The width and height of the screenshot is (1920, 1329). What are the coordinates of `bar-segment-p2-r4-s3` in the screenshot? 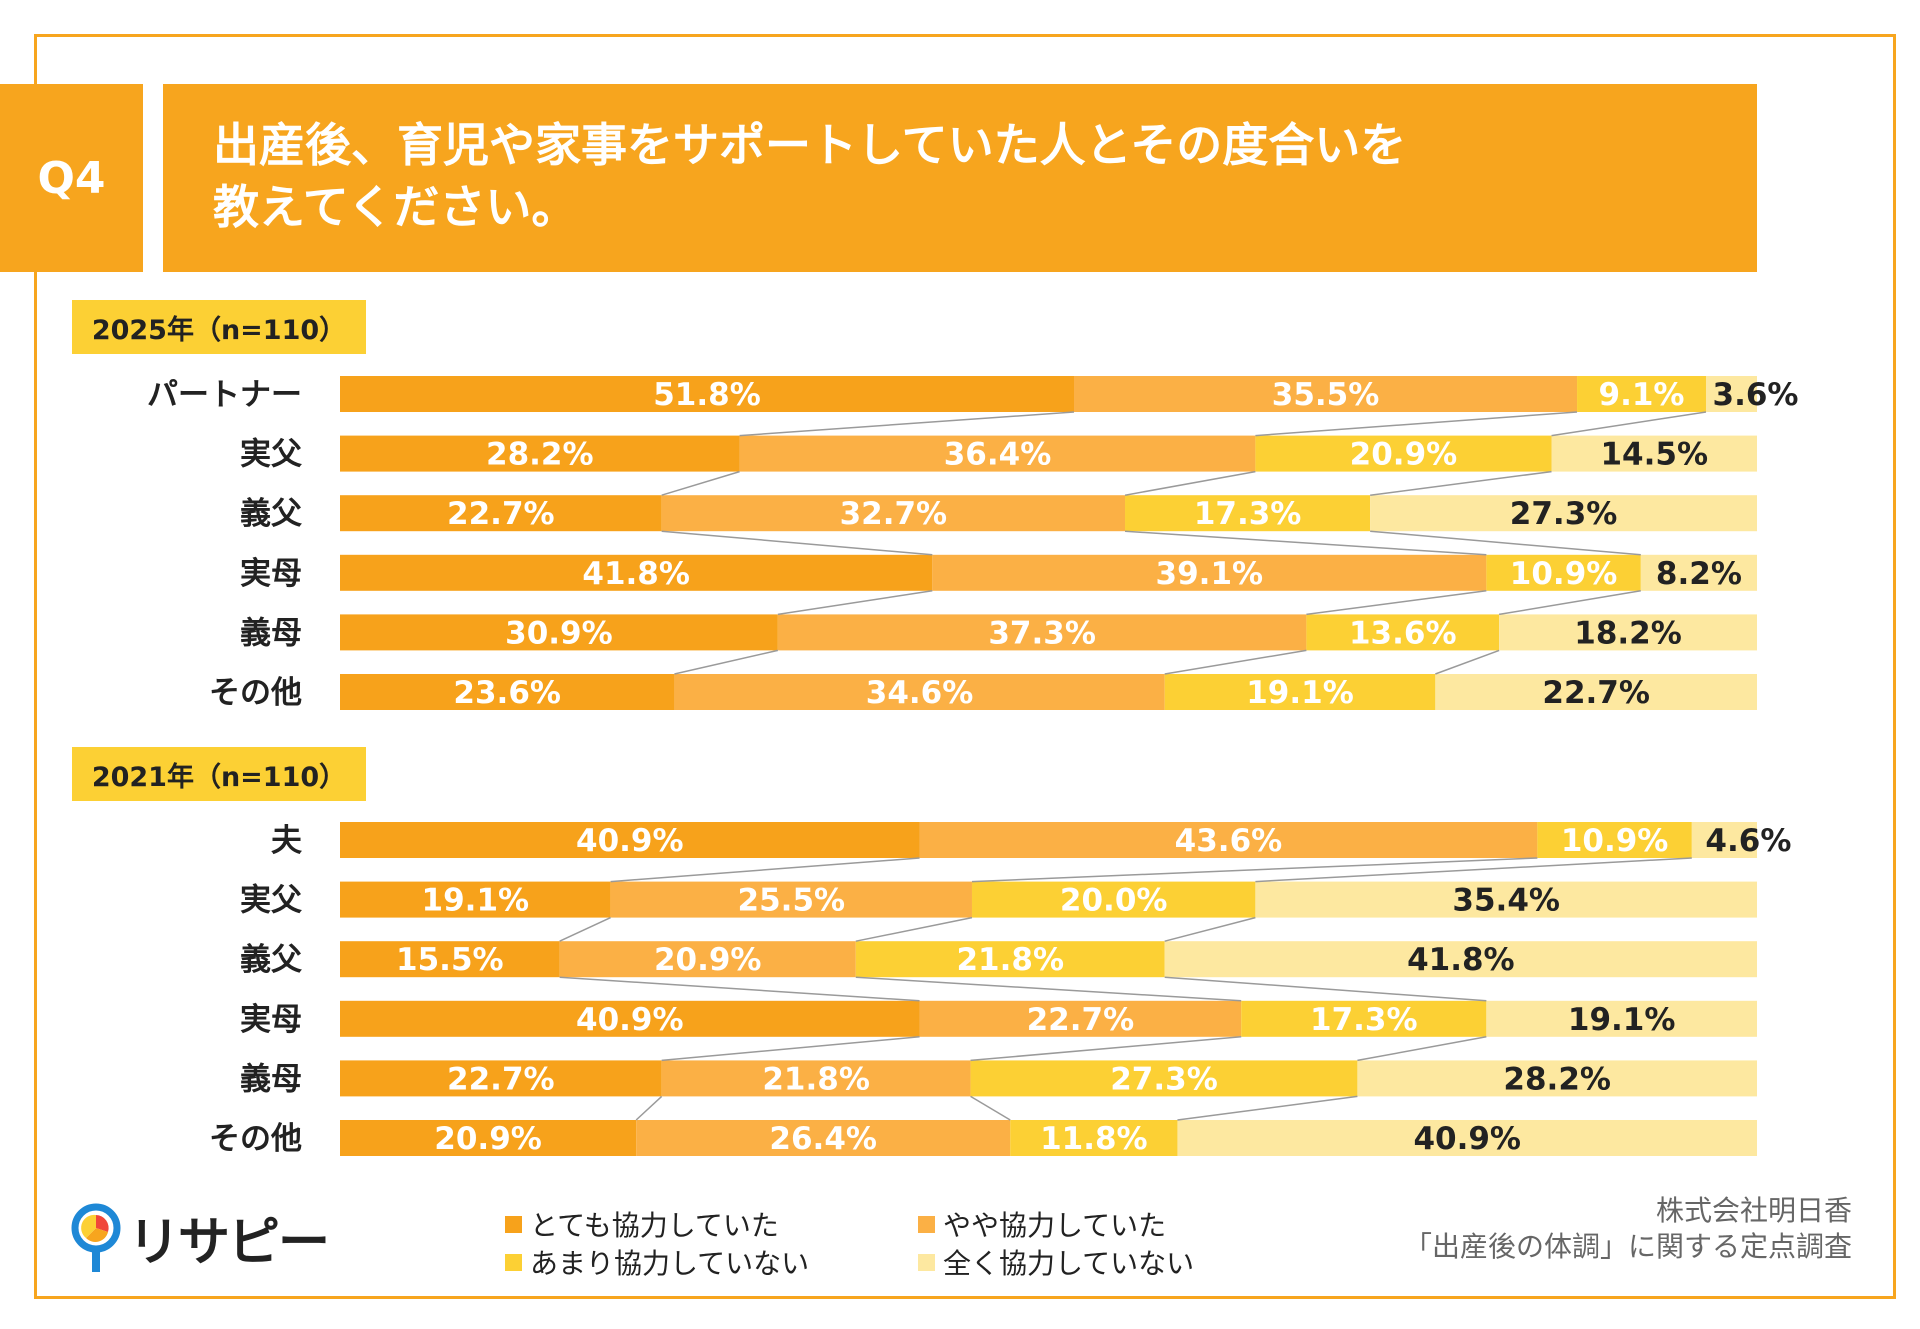 It's located at (1364, 1018).